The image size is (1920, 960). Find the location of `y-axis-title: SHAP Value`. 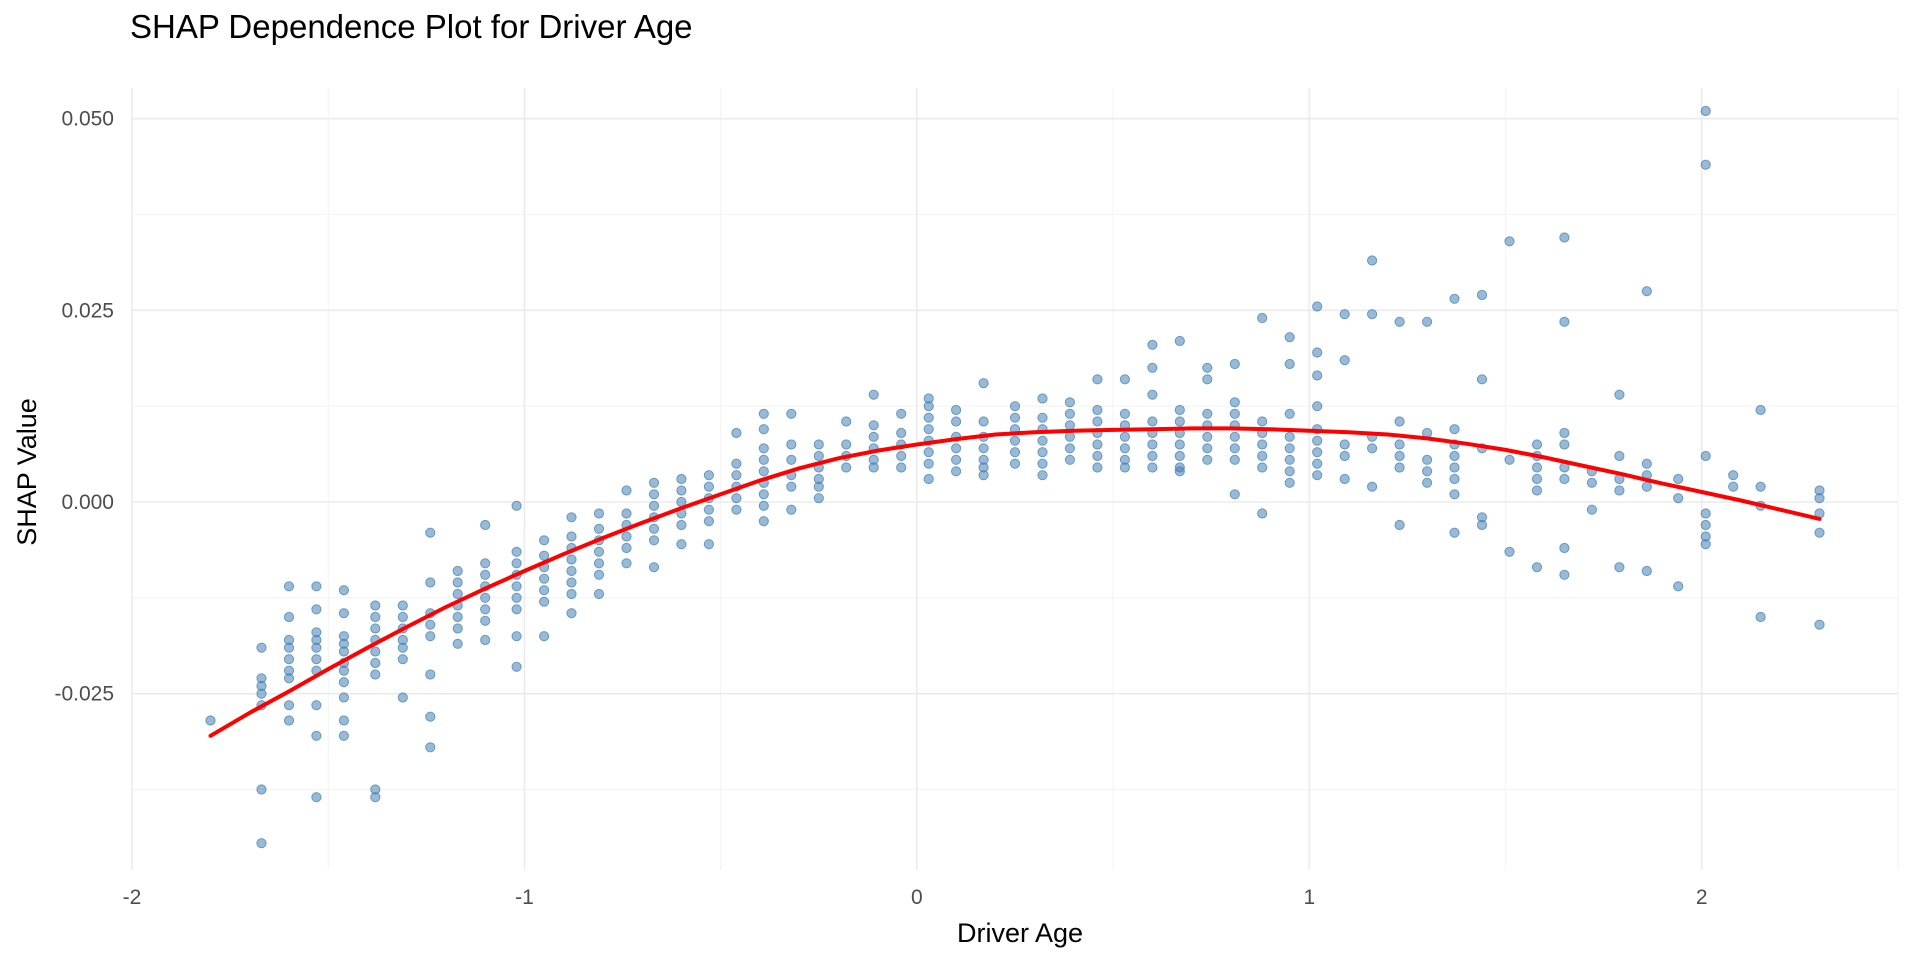

y-axis-title: SHAP Value is located at coordinates (27, 472).